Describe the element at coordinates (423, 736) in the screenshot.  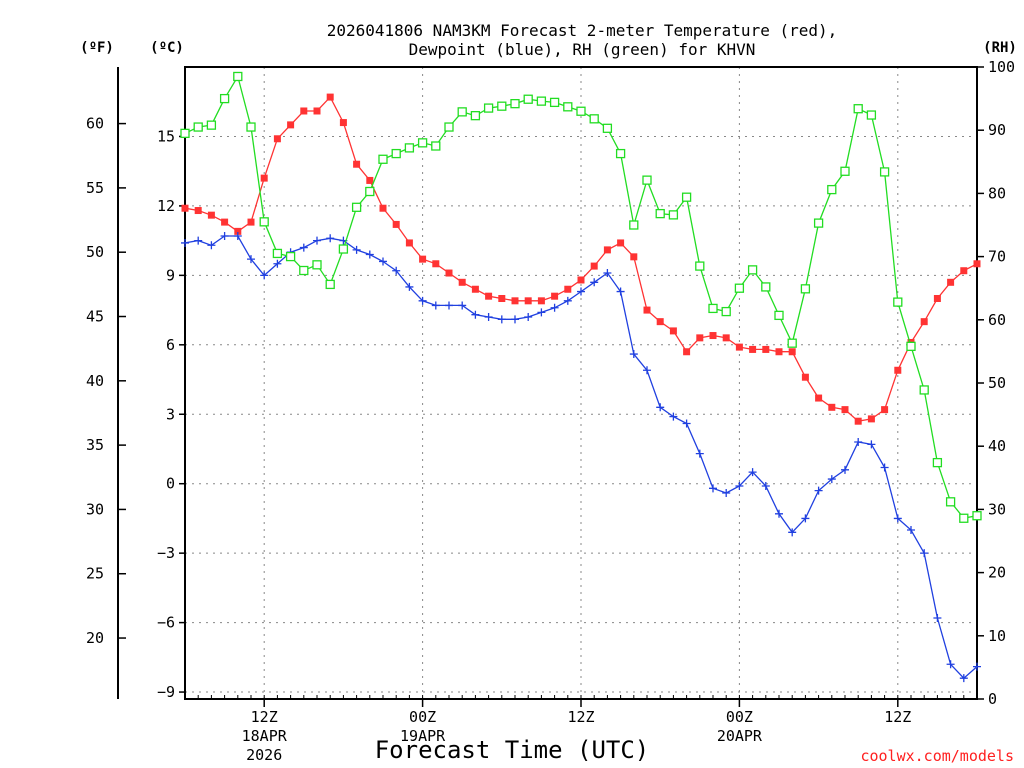
I see `x-tick-label-date: 19APR` at that location.